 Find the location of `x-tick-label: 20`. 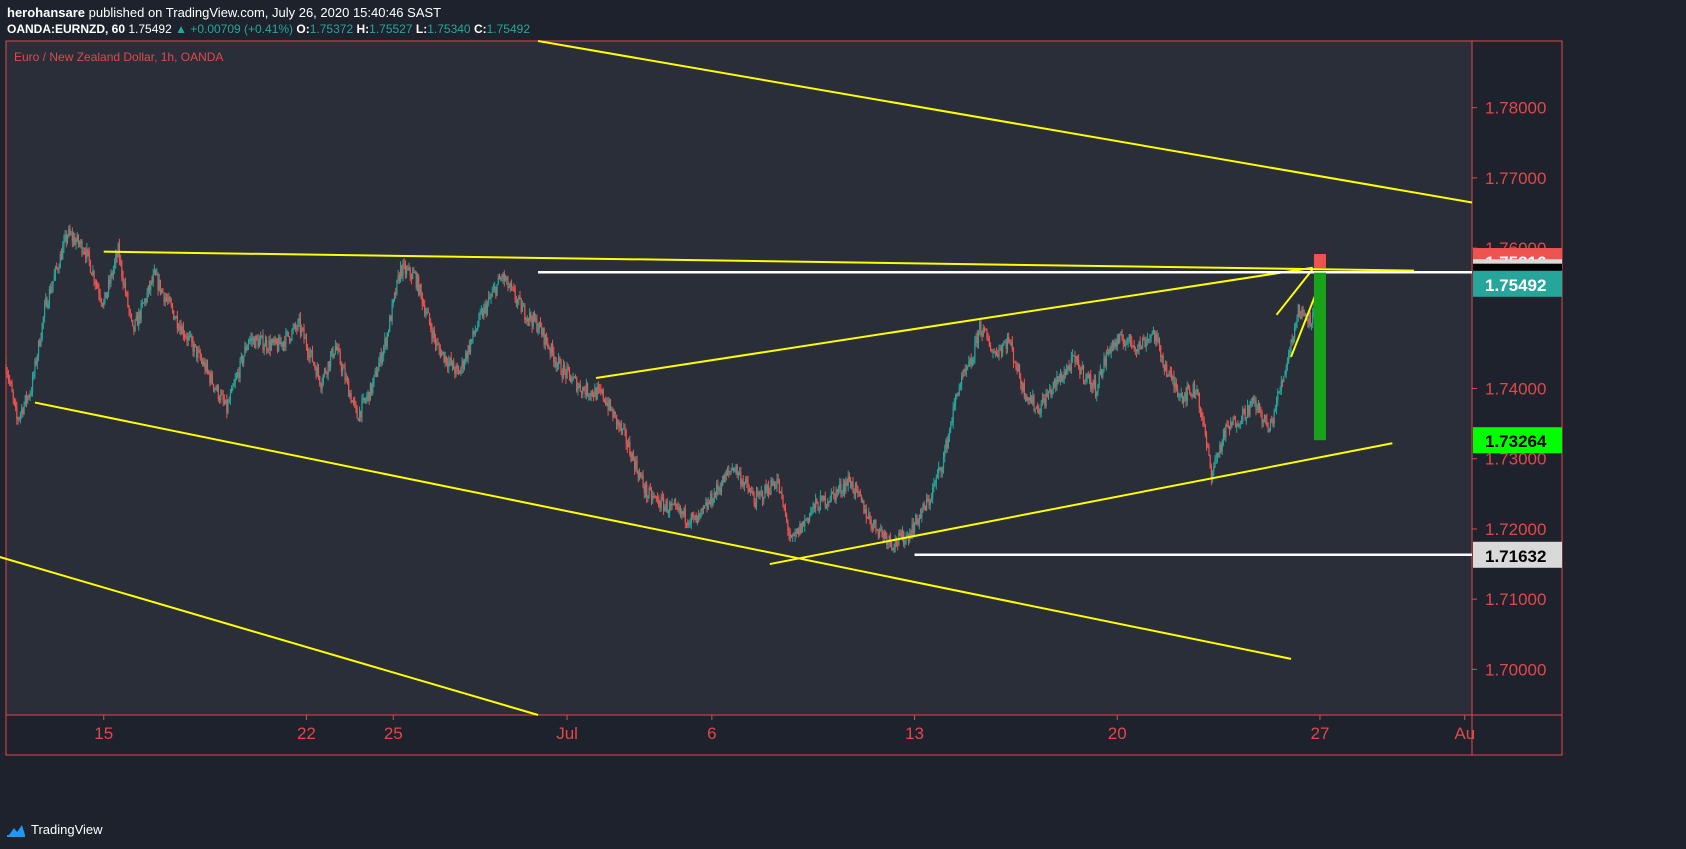

x-tick-label: 20 is located at coordinates (1117, 733).